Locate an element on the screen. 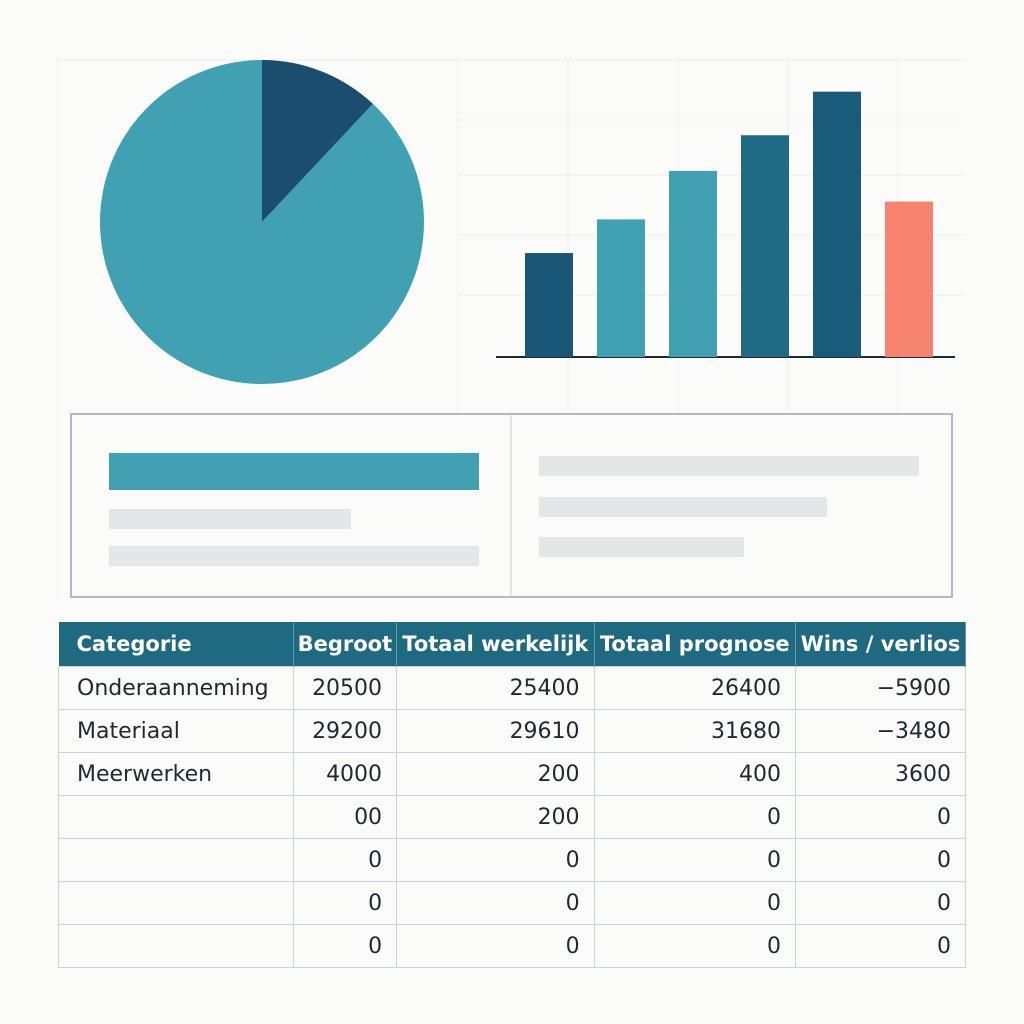  table-cell: 00 is located at coordinates (345, 817).